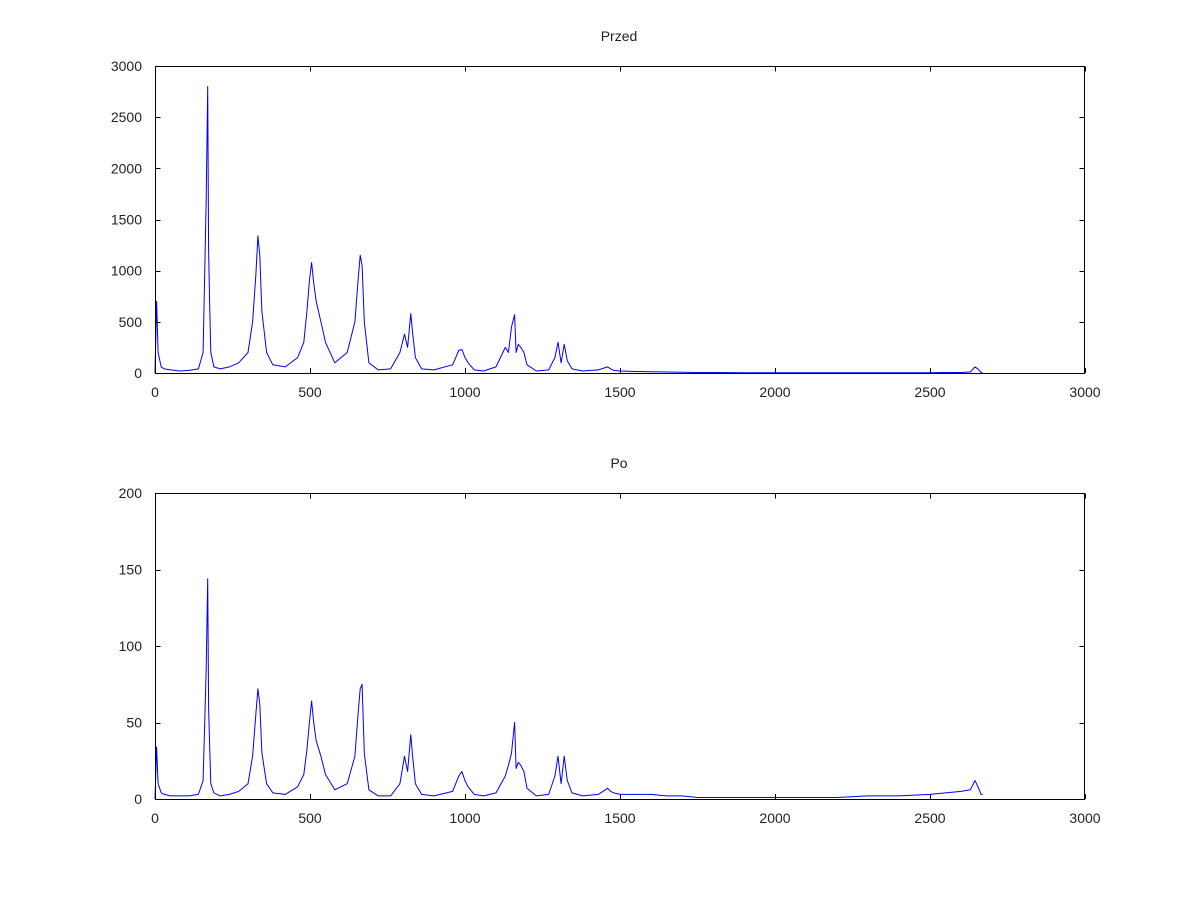 This screenshot has width=1200, height=900. Describe the element at coordinates (131, 322) in the screenshot. I see `y-tick-label-przed-1: 500` at that location.